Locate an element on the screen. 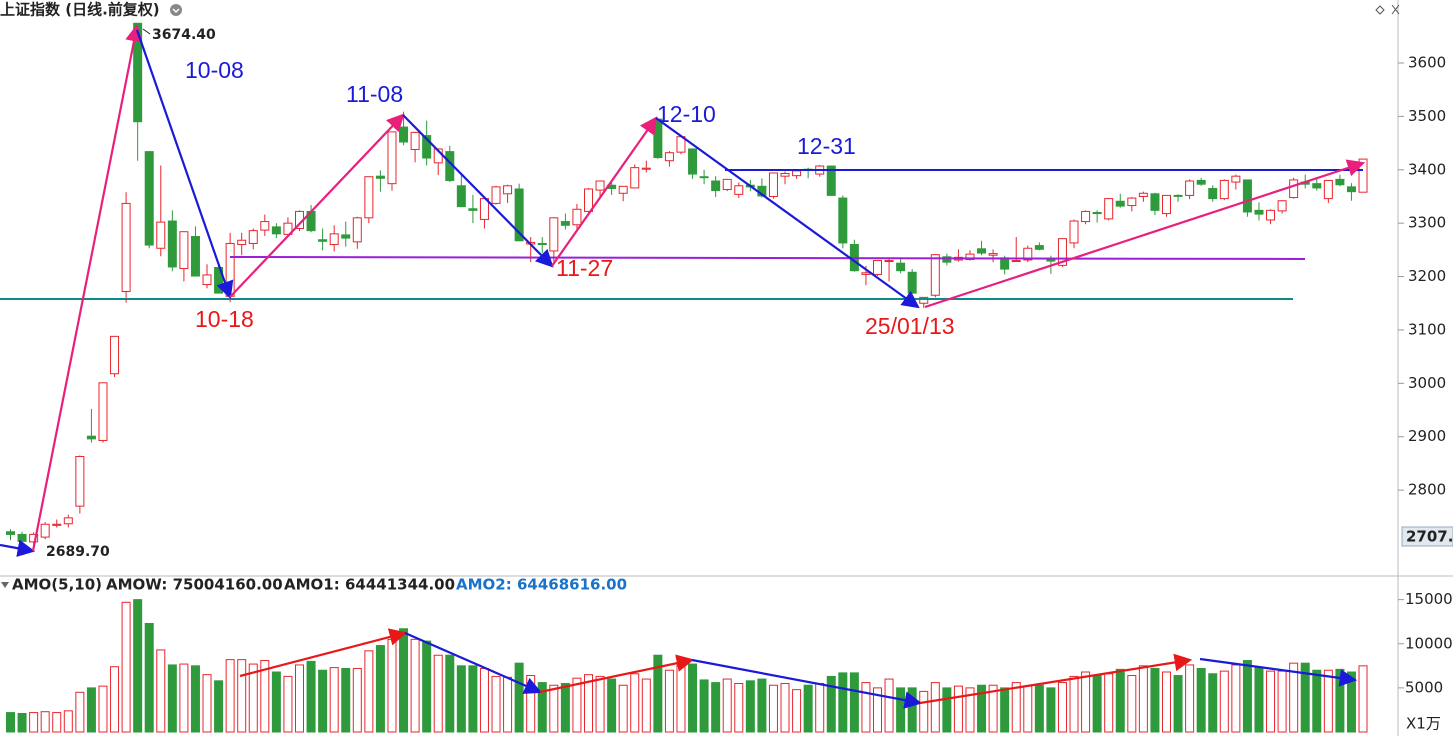 This screenshot has width=1453, height=736. y-tick-label: 10000 is located at coordinates (1429, 643).